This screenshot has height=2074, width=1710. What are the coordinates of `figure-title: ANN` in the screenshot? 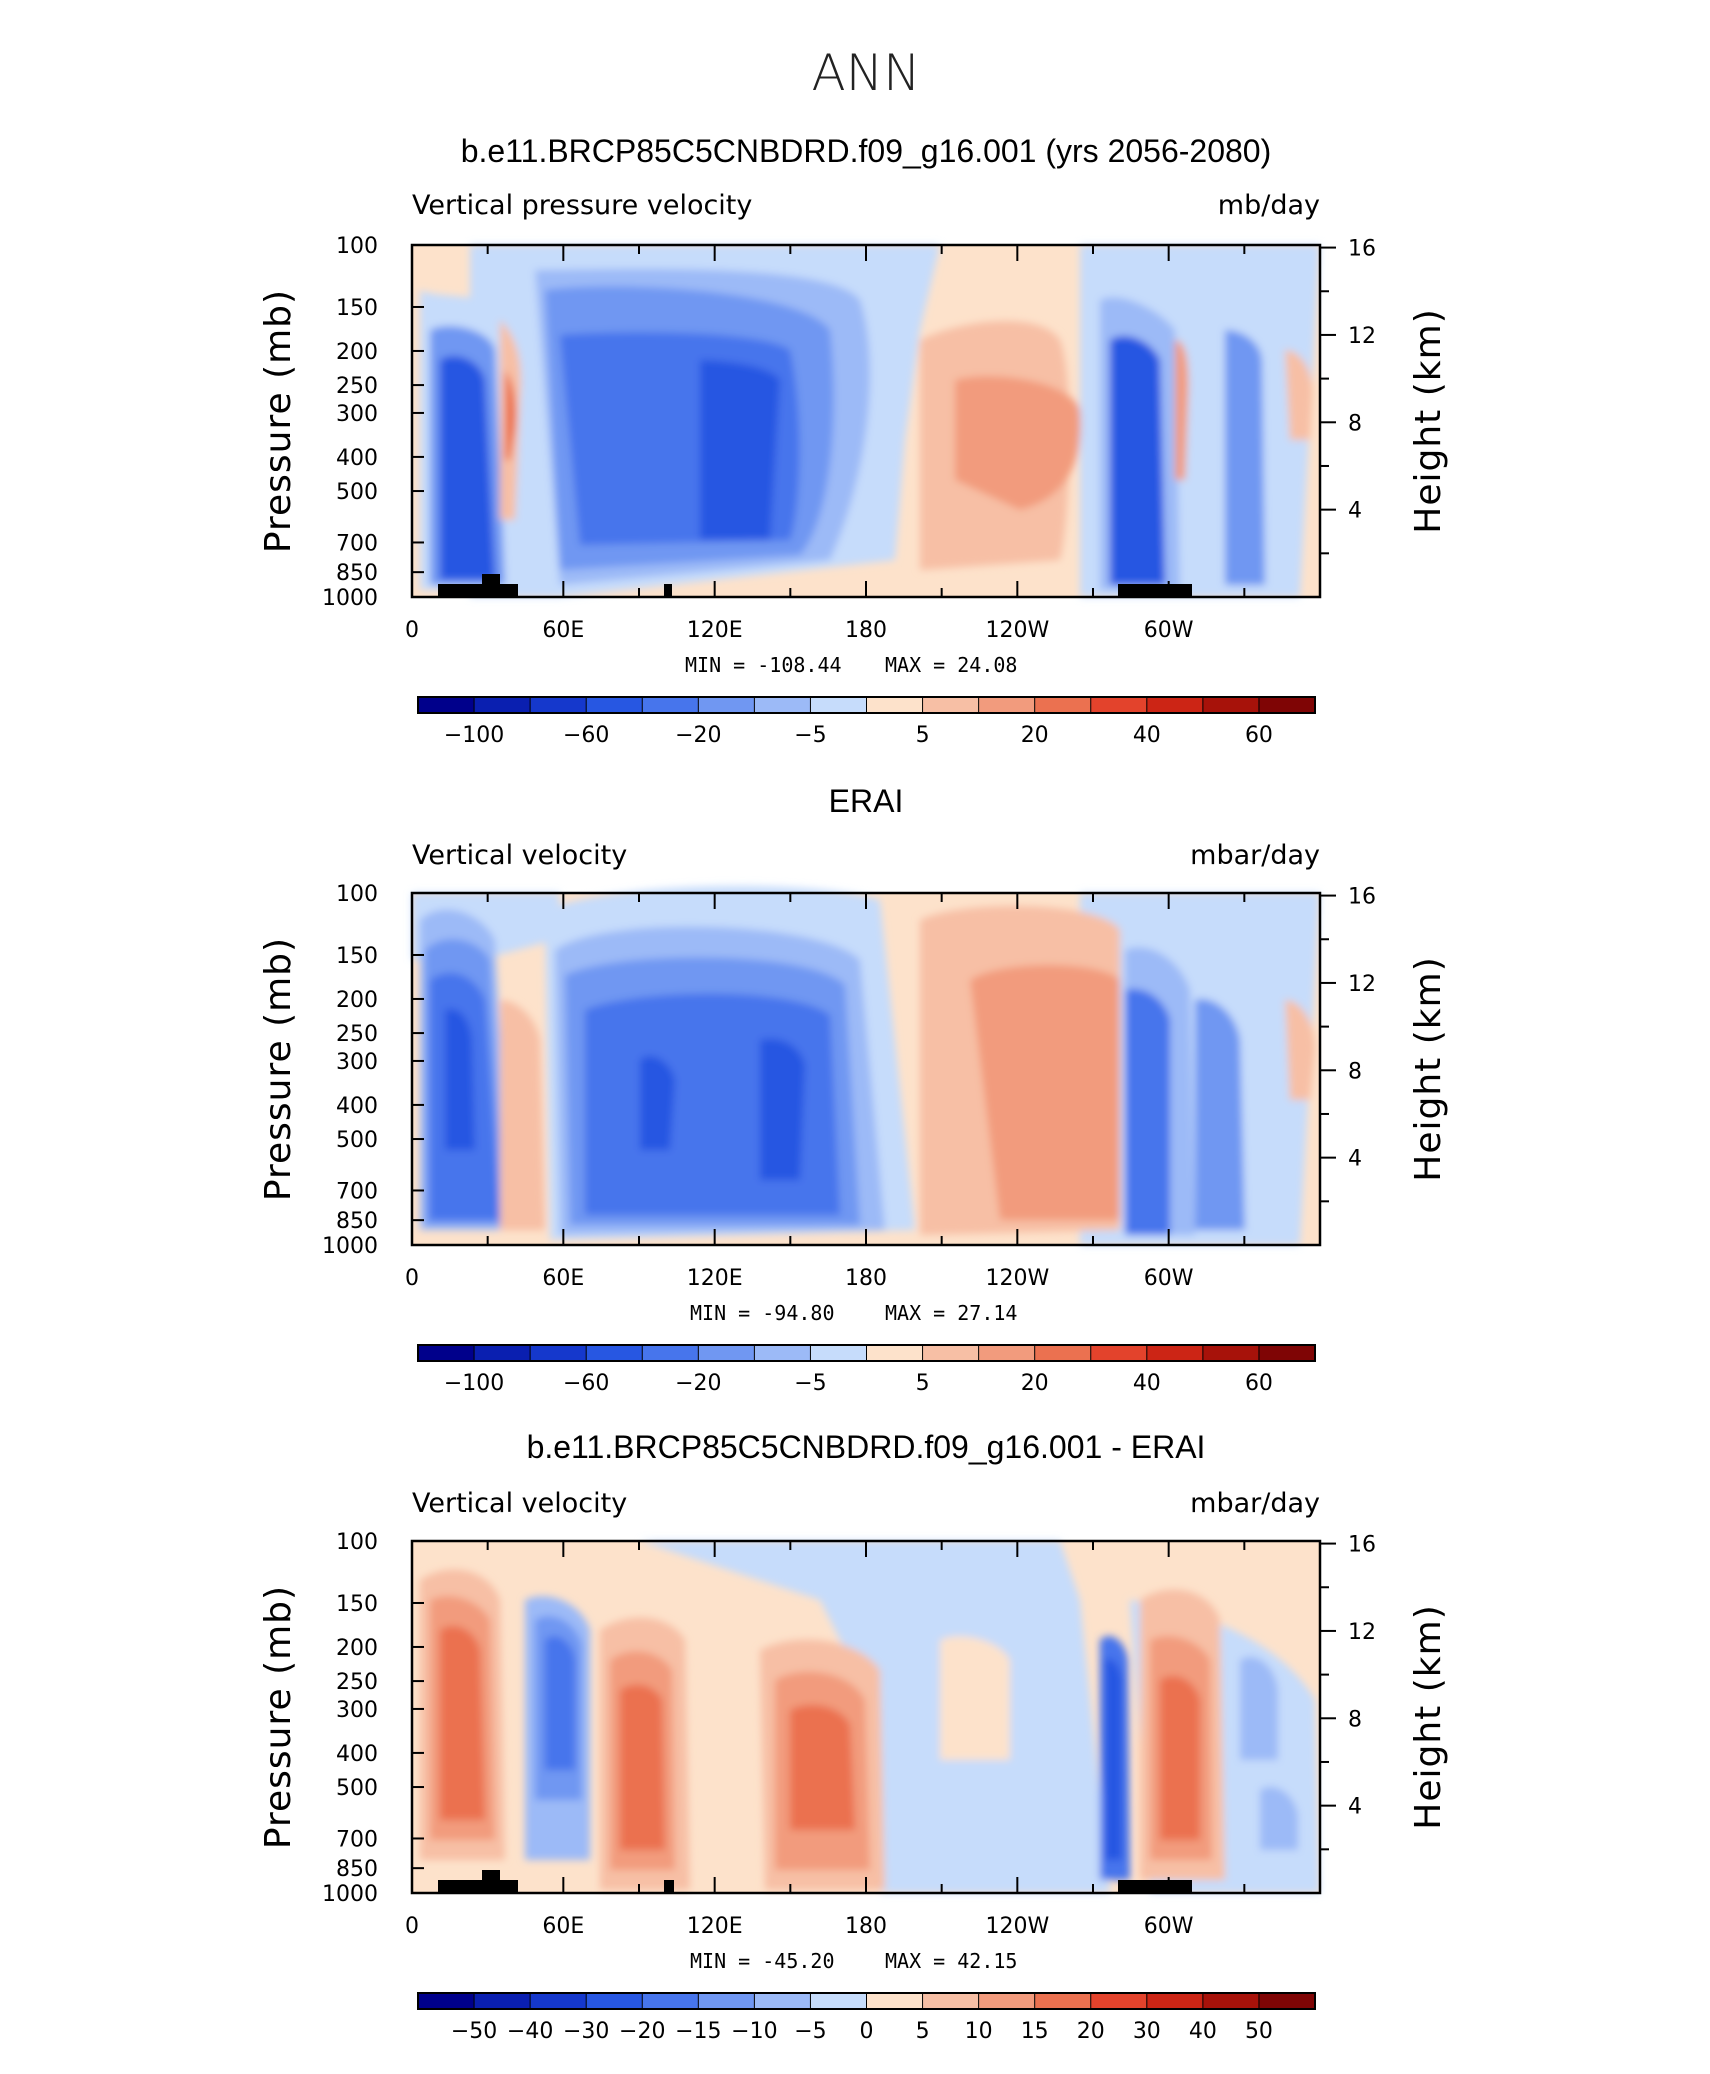 It's located at (865, 73).